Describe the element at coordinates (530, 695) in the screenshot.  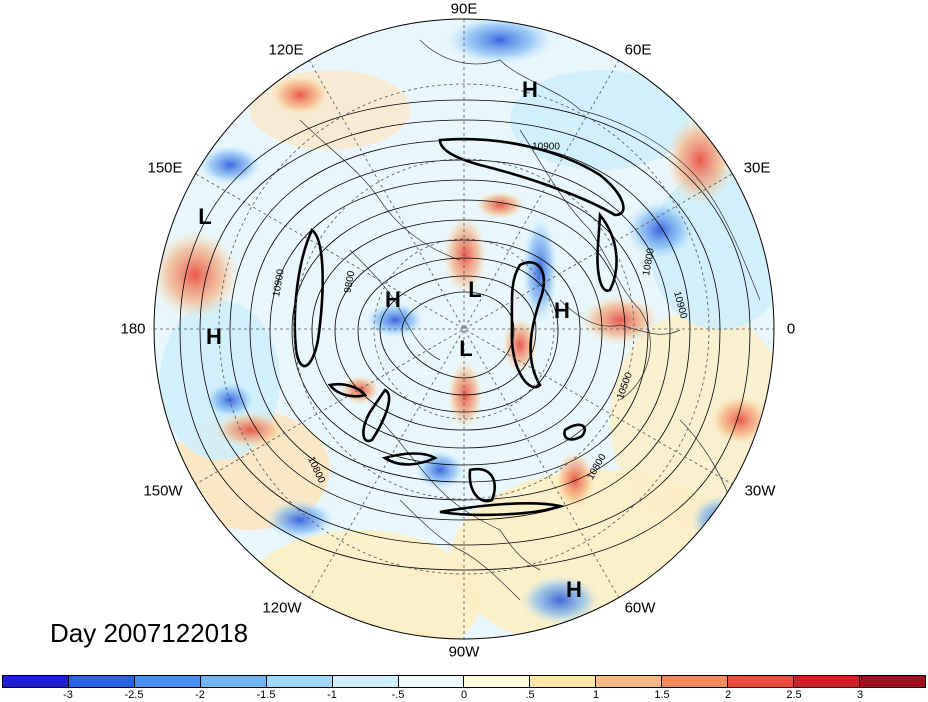
I see `colorbar-tick-label: .5` at that location.